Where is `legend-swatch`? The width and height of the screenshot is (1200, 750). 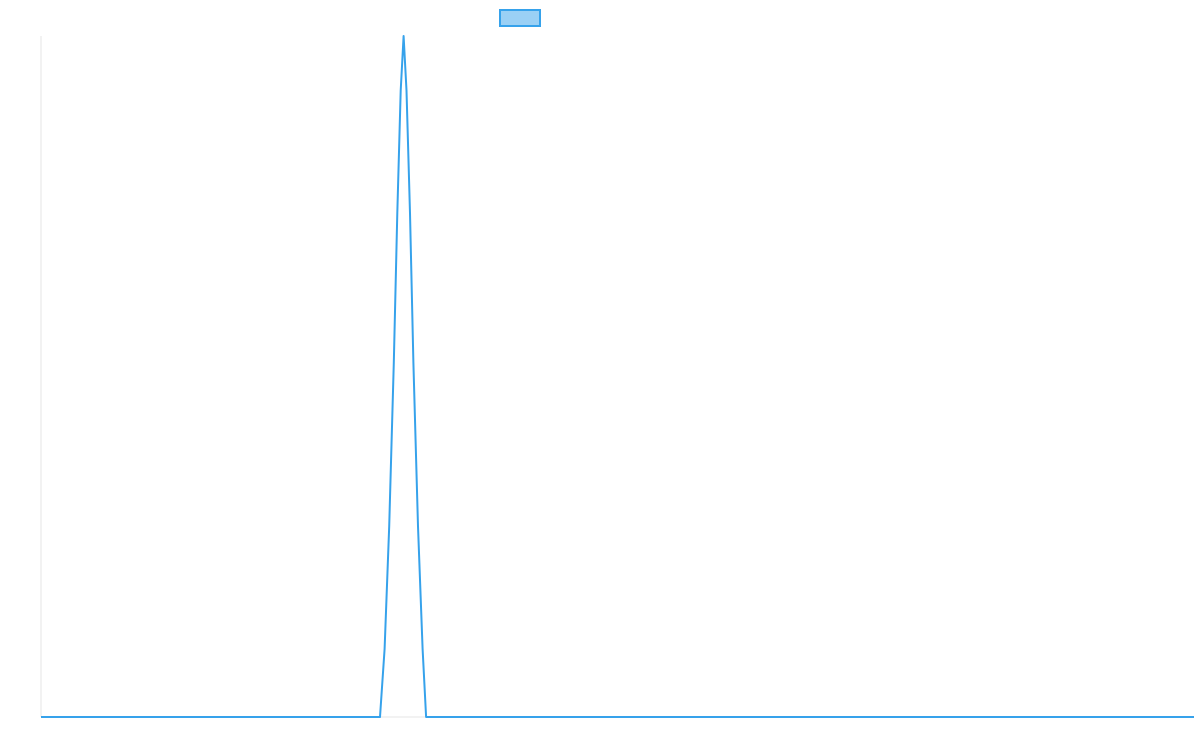 legend-swatch is located at coordinates (520, 18).